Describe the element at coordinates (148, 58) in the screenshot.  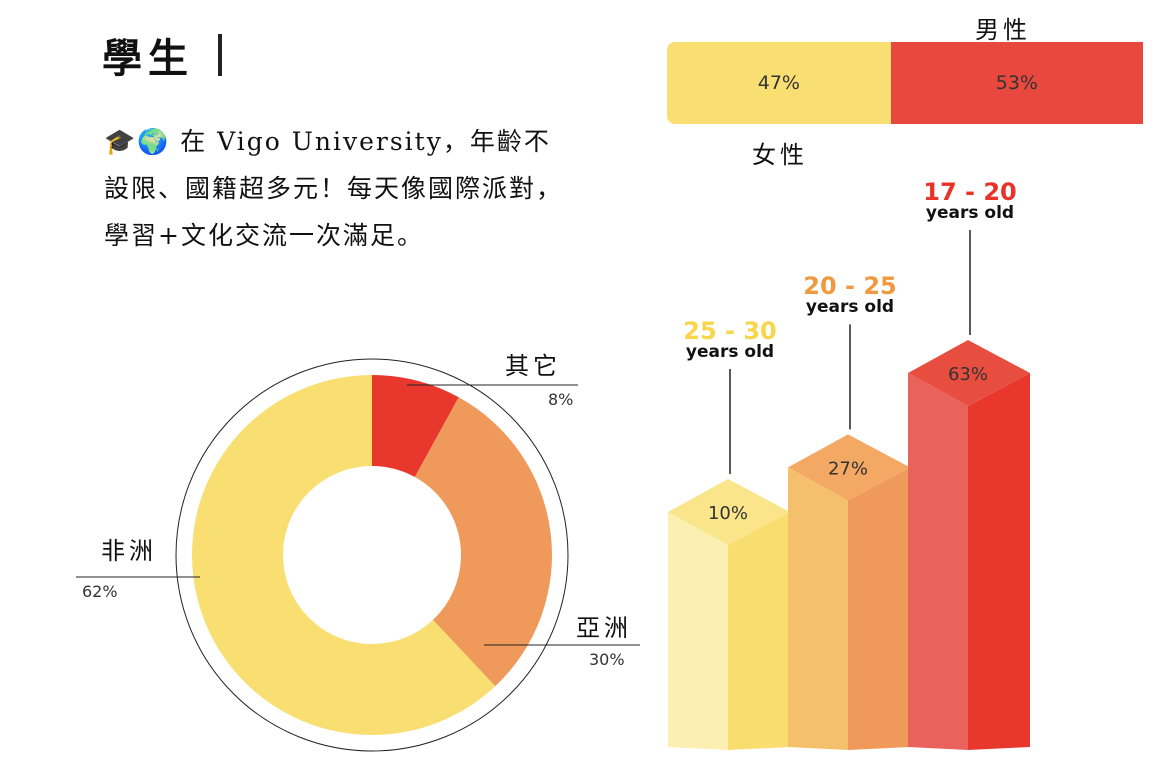
I see `page-title: 學生` at that location.